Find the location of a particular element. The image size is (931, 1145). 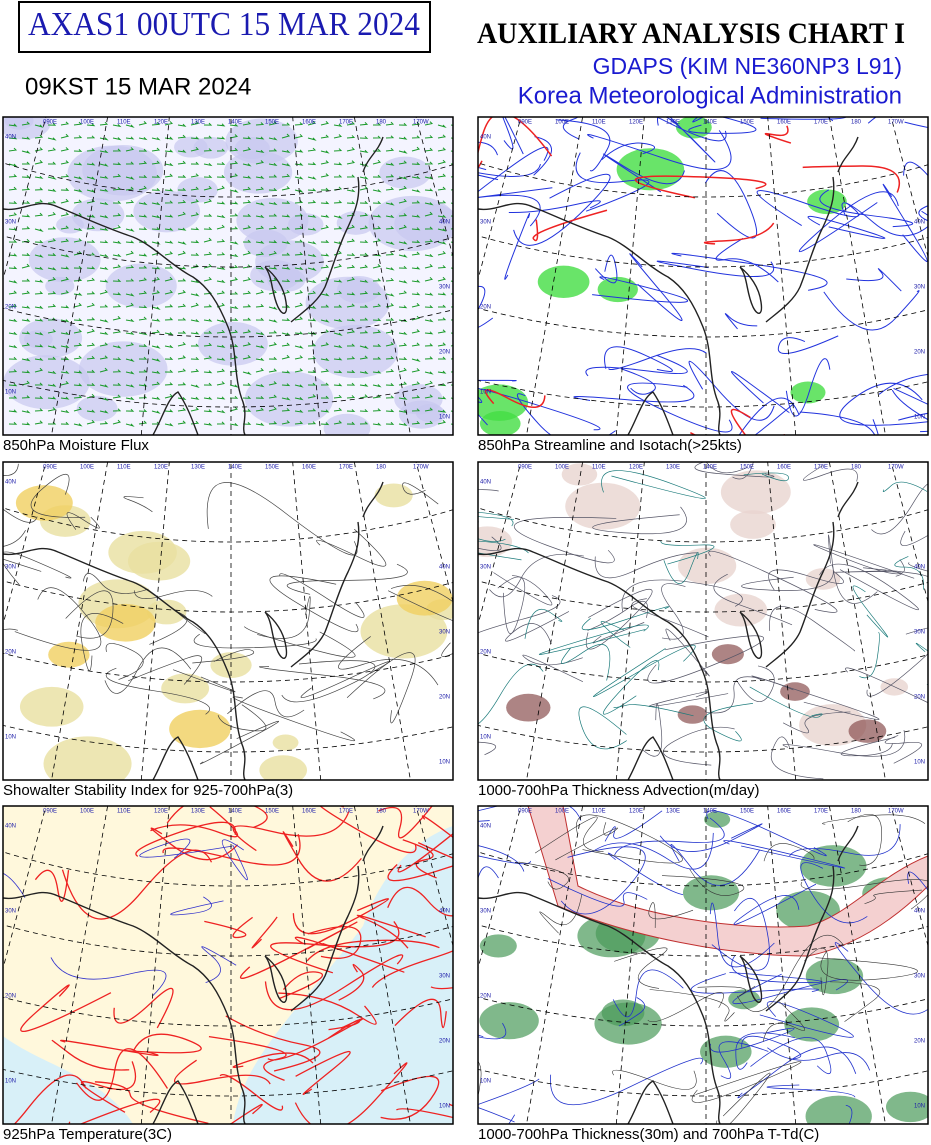

longitude-label: 180 is located at coordinates (856, 812).